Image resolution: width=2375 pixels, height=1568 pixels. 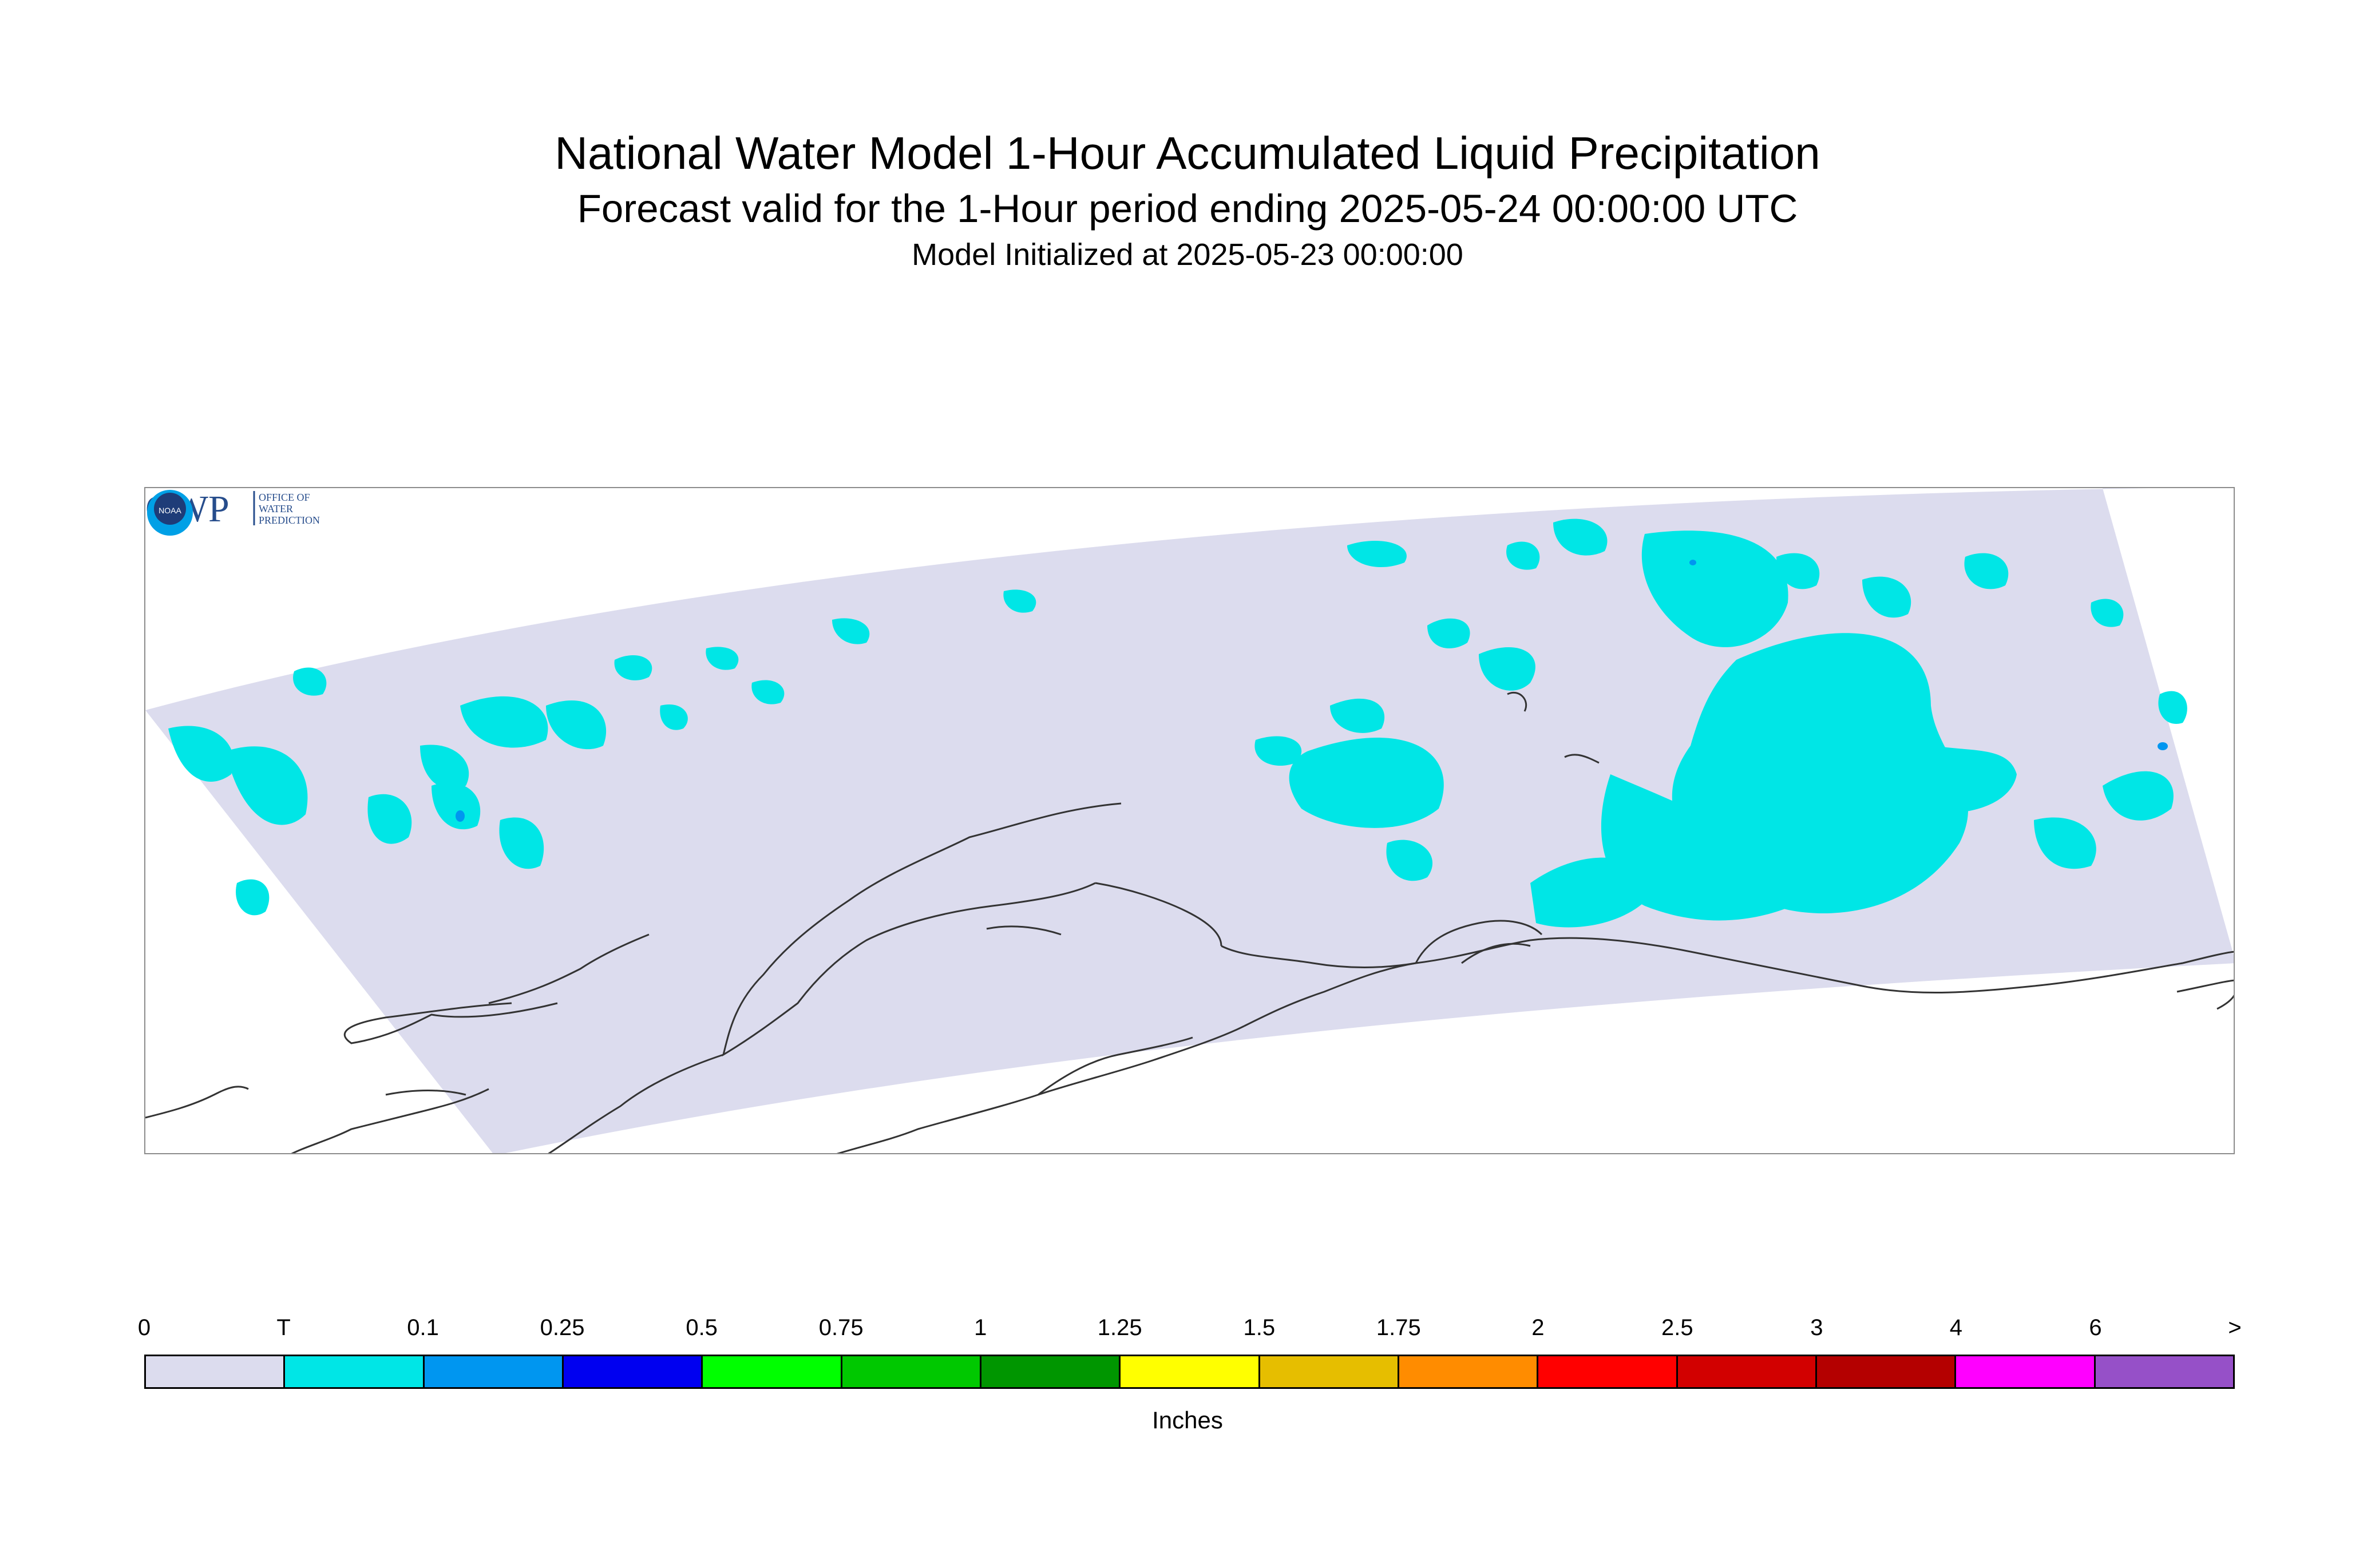 What do you see at coordinates (1187, 254) in the screenshot?
I see `model-init-line: Model Initialized at 2025-05-23 00:00:00` at bounding box center [1187, 254].